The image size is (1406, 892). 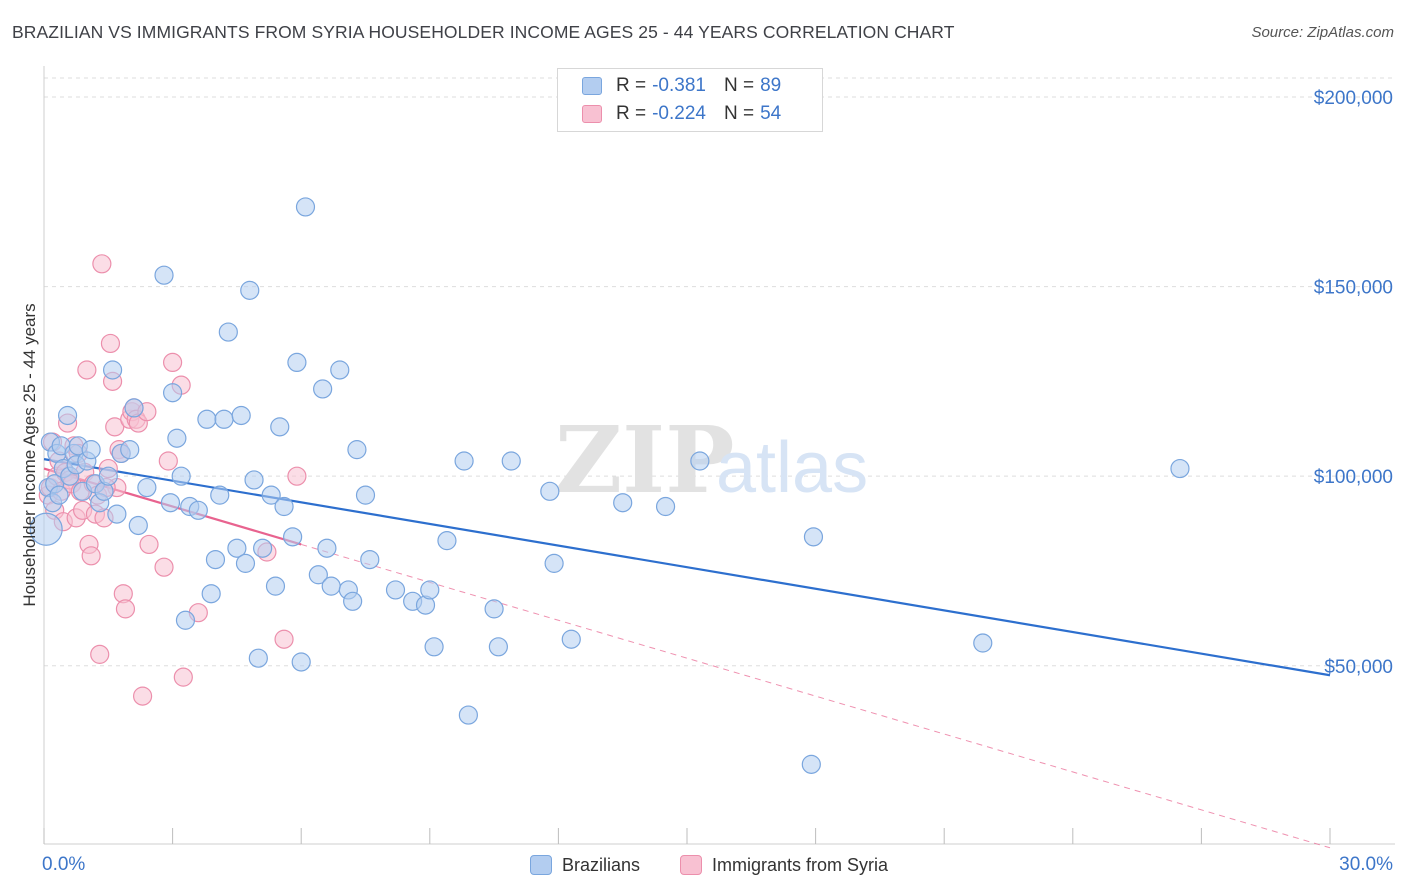 What do you see at coordinates (1366, 864) in the screenshot?
I see `x-tick-label: 30.0%` at bounding box center [1366, 864].